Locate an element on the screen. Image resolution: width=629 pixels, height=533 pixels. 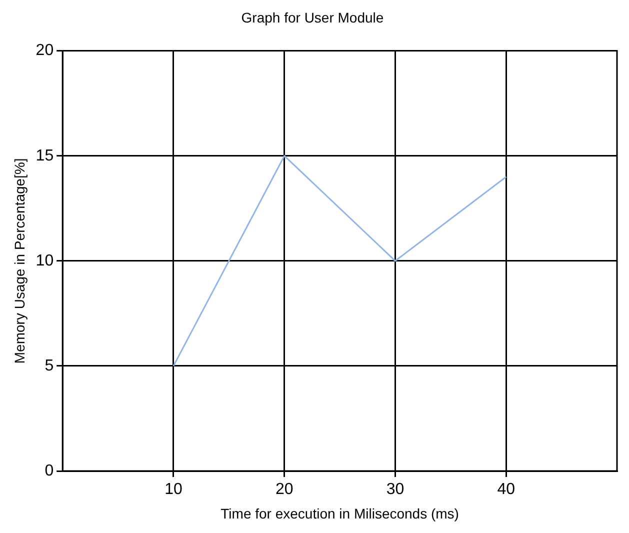
y-tick-label: 20 is located at coordinates (45, 51).